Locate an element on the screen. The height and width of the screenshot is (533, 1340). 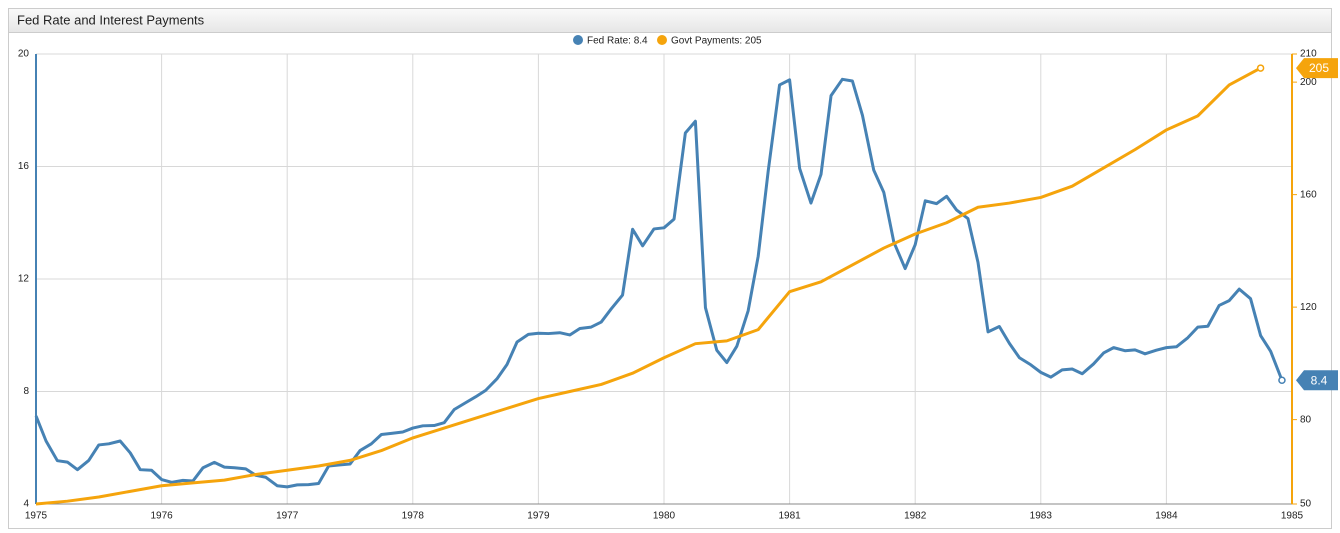
x-tick-label: 1975 is located at coordinates (36, 516).